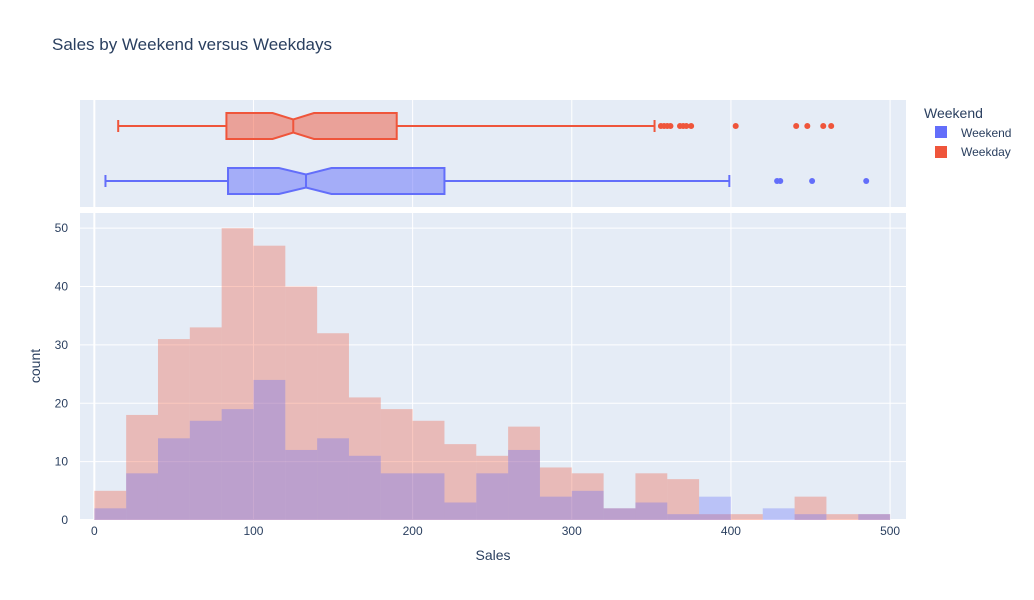  I want to click on legend-label-weekday: Weekday, so click(986, 152).